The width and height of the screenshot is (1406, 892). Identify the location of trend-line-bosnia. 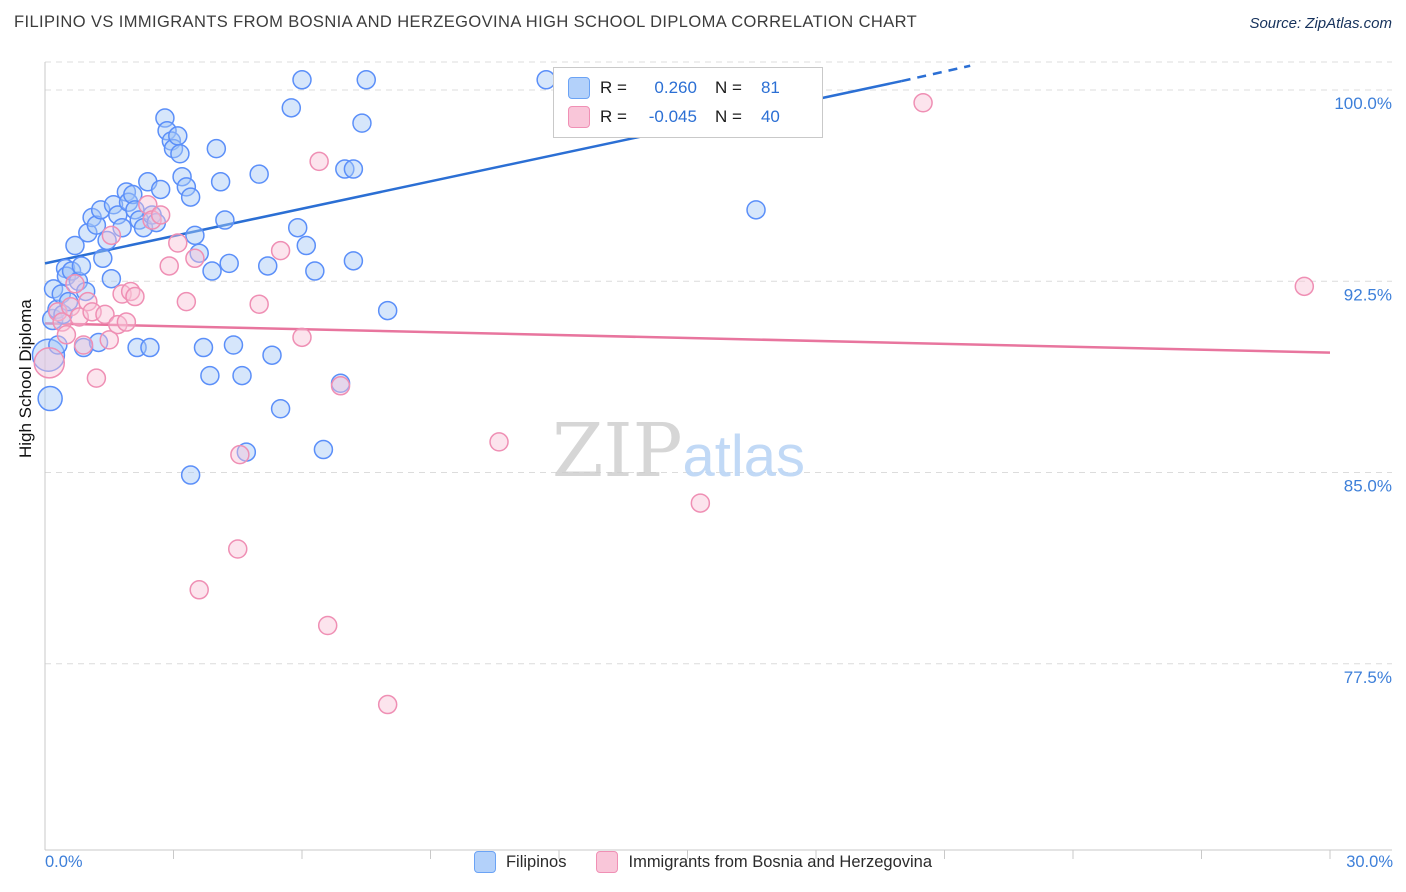
(687, 338).